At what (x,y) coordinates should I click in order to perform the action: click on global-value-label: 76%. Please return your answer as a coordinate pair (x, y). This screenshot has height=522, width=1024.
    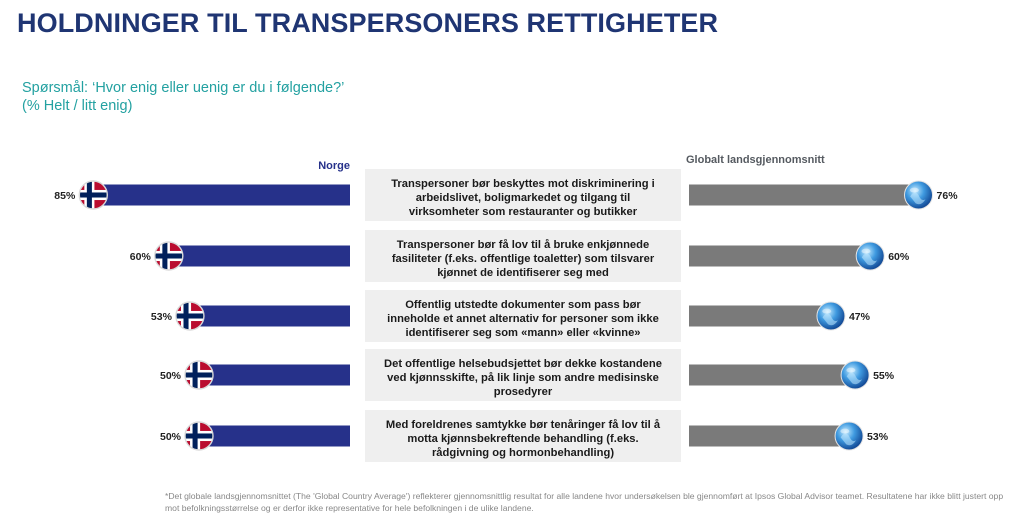
    Looking at the image, I should click on (948, 196).